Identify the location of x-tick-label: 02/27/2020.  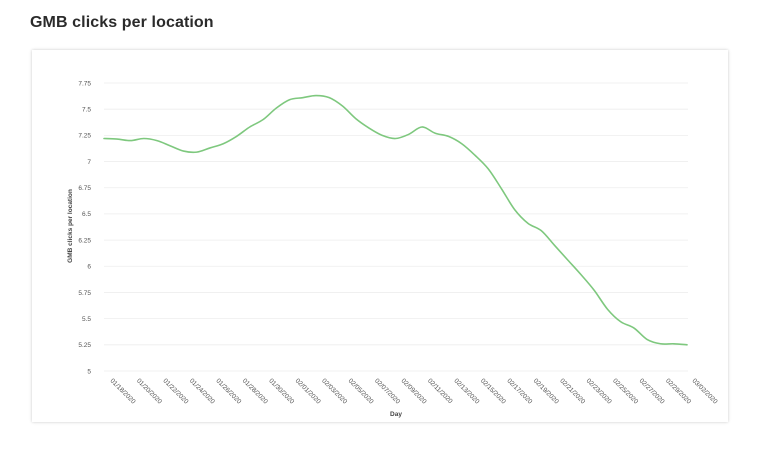
(652, 391).